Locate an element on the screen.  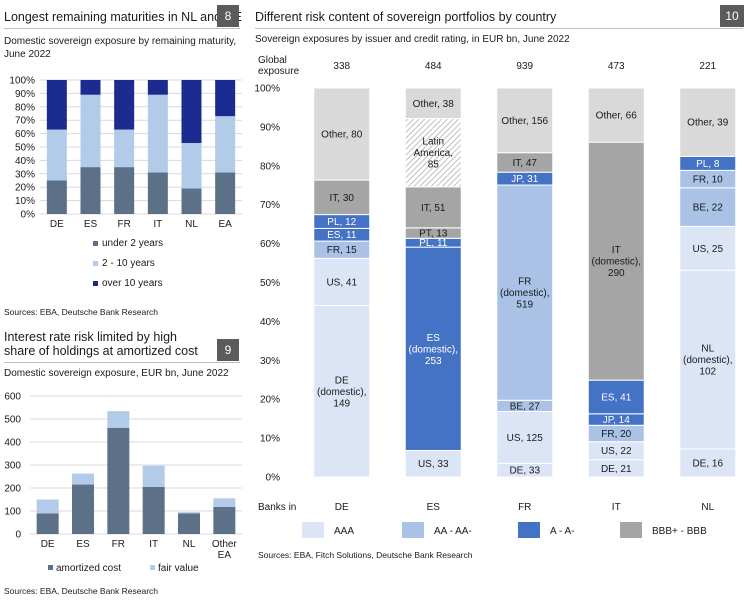
segment-label: US, 41 is located at coordinates (341, 282).